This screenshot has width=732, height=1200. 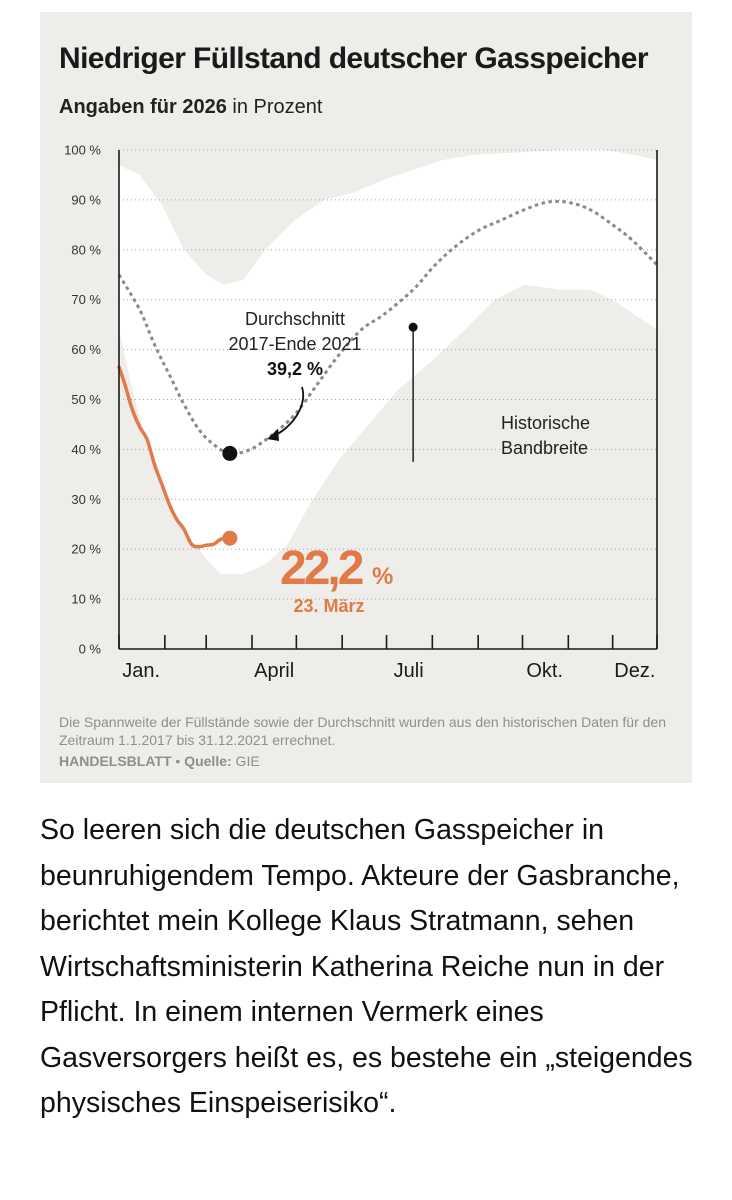 I want to click on y-tick-label: 30 %, so click(x=86, y=499).